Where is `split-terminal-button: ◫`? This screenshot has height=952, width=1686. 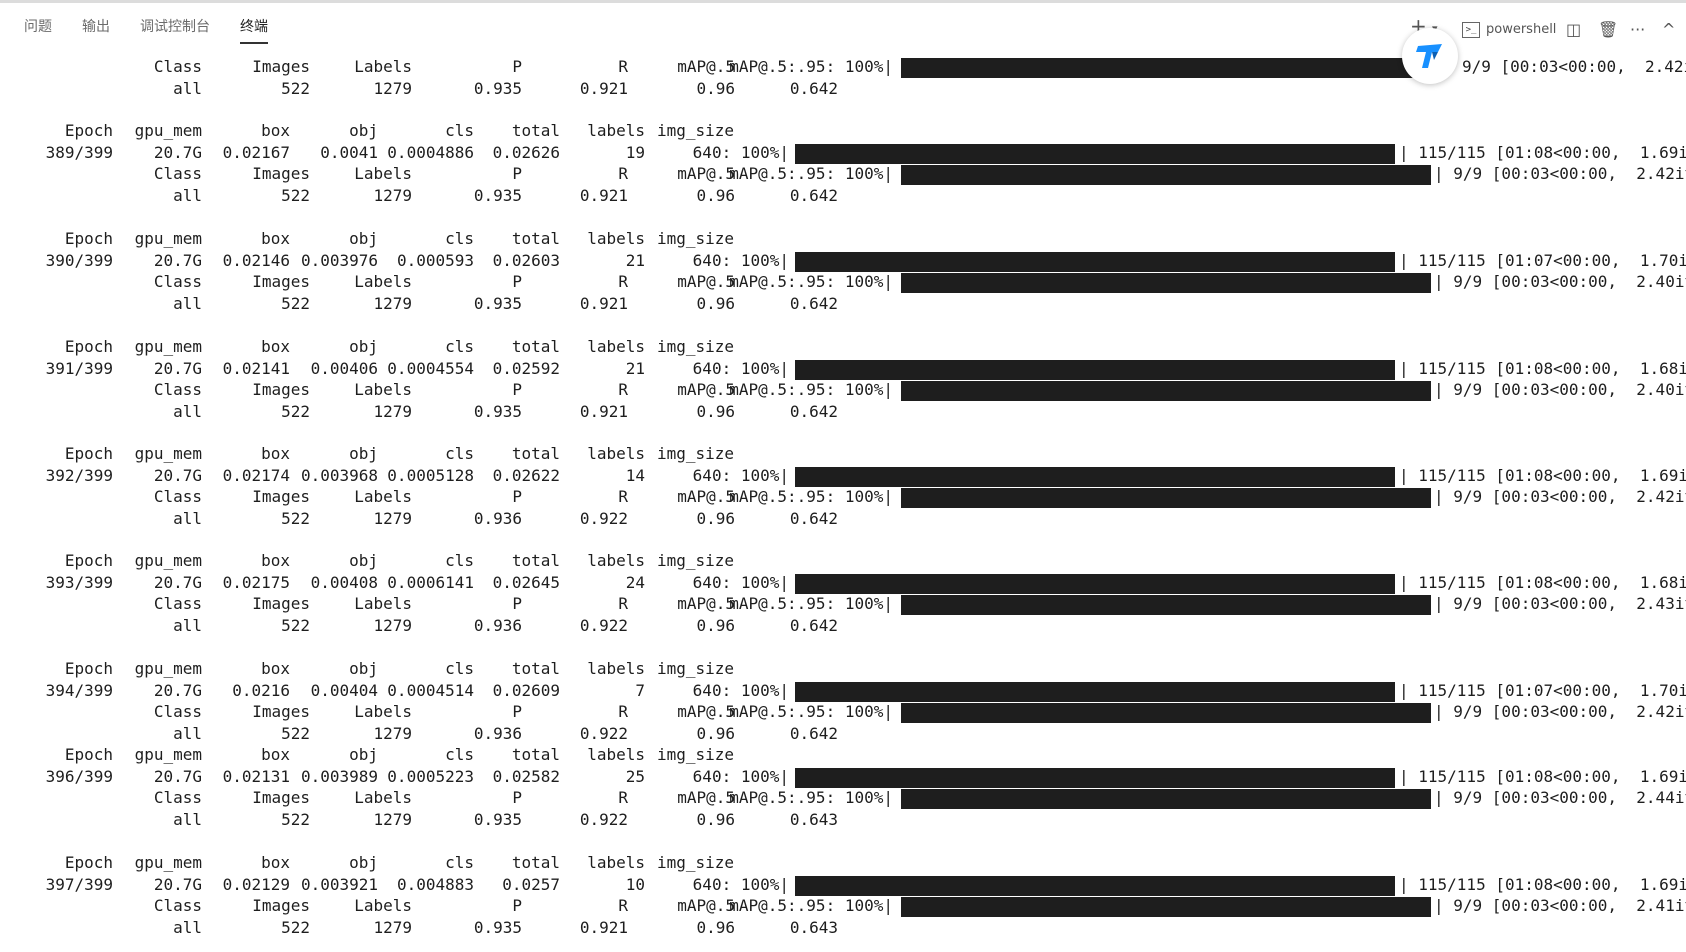
split-terminal-button: ◫ is located at coordinates (1574, 29).